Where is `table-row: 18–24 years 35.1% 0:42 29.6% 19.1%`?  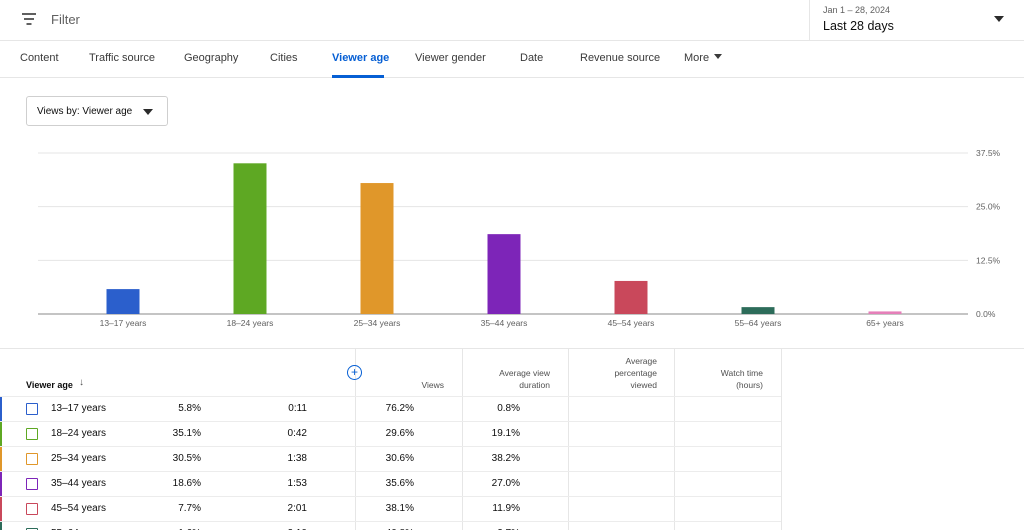 table-row: 18–24 years 35.1% 0:42 29.6% 19.1% is located at coordinates (390, 433).